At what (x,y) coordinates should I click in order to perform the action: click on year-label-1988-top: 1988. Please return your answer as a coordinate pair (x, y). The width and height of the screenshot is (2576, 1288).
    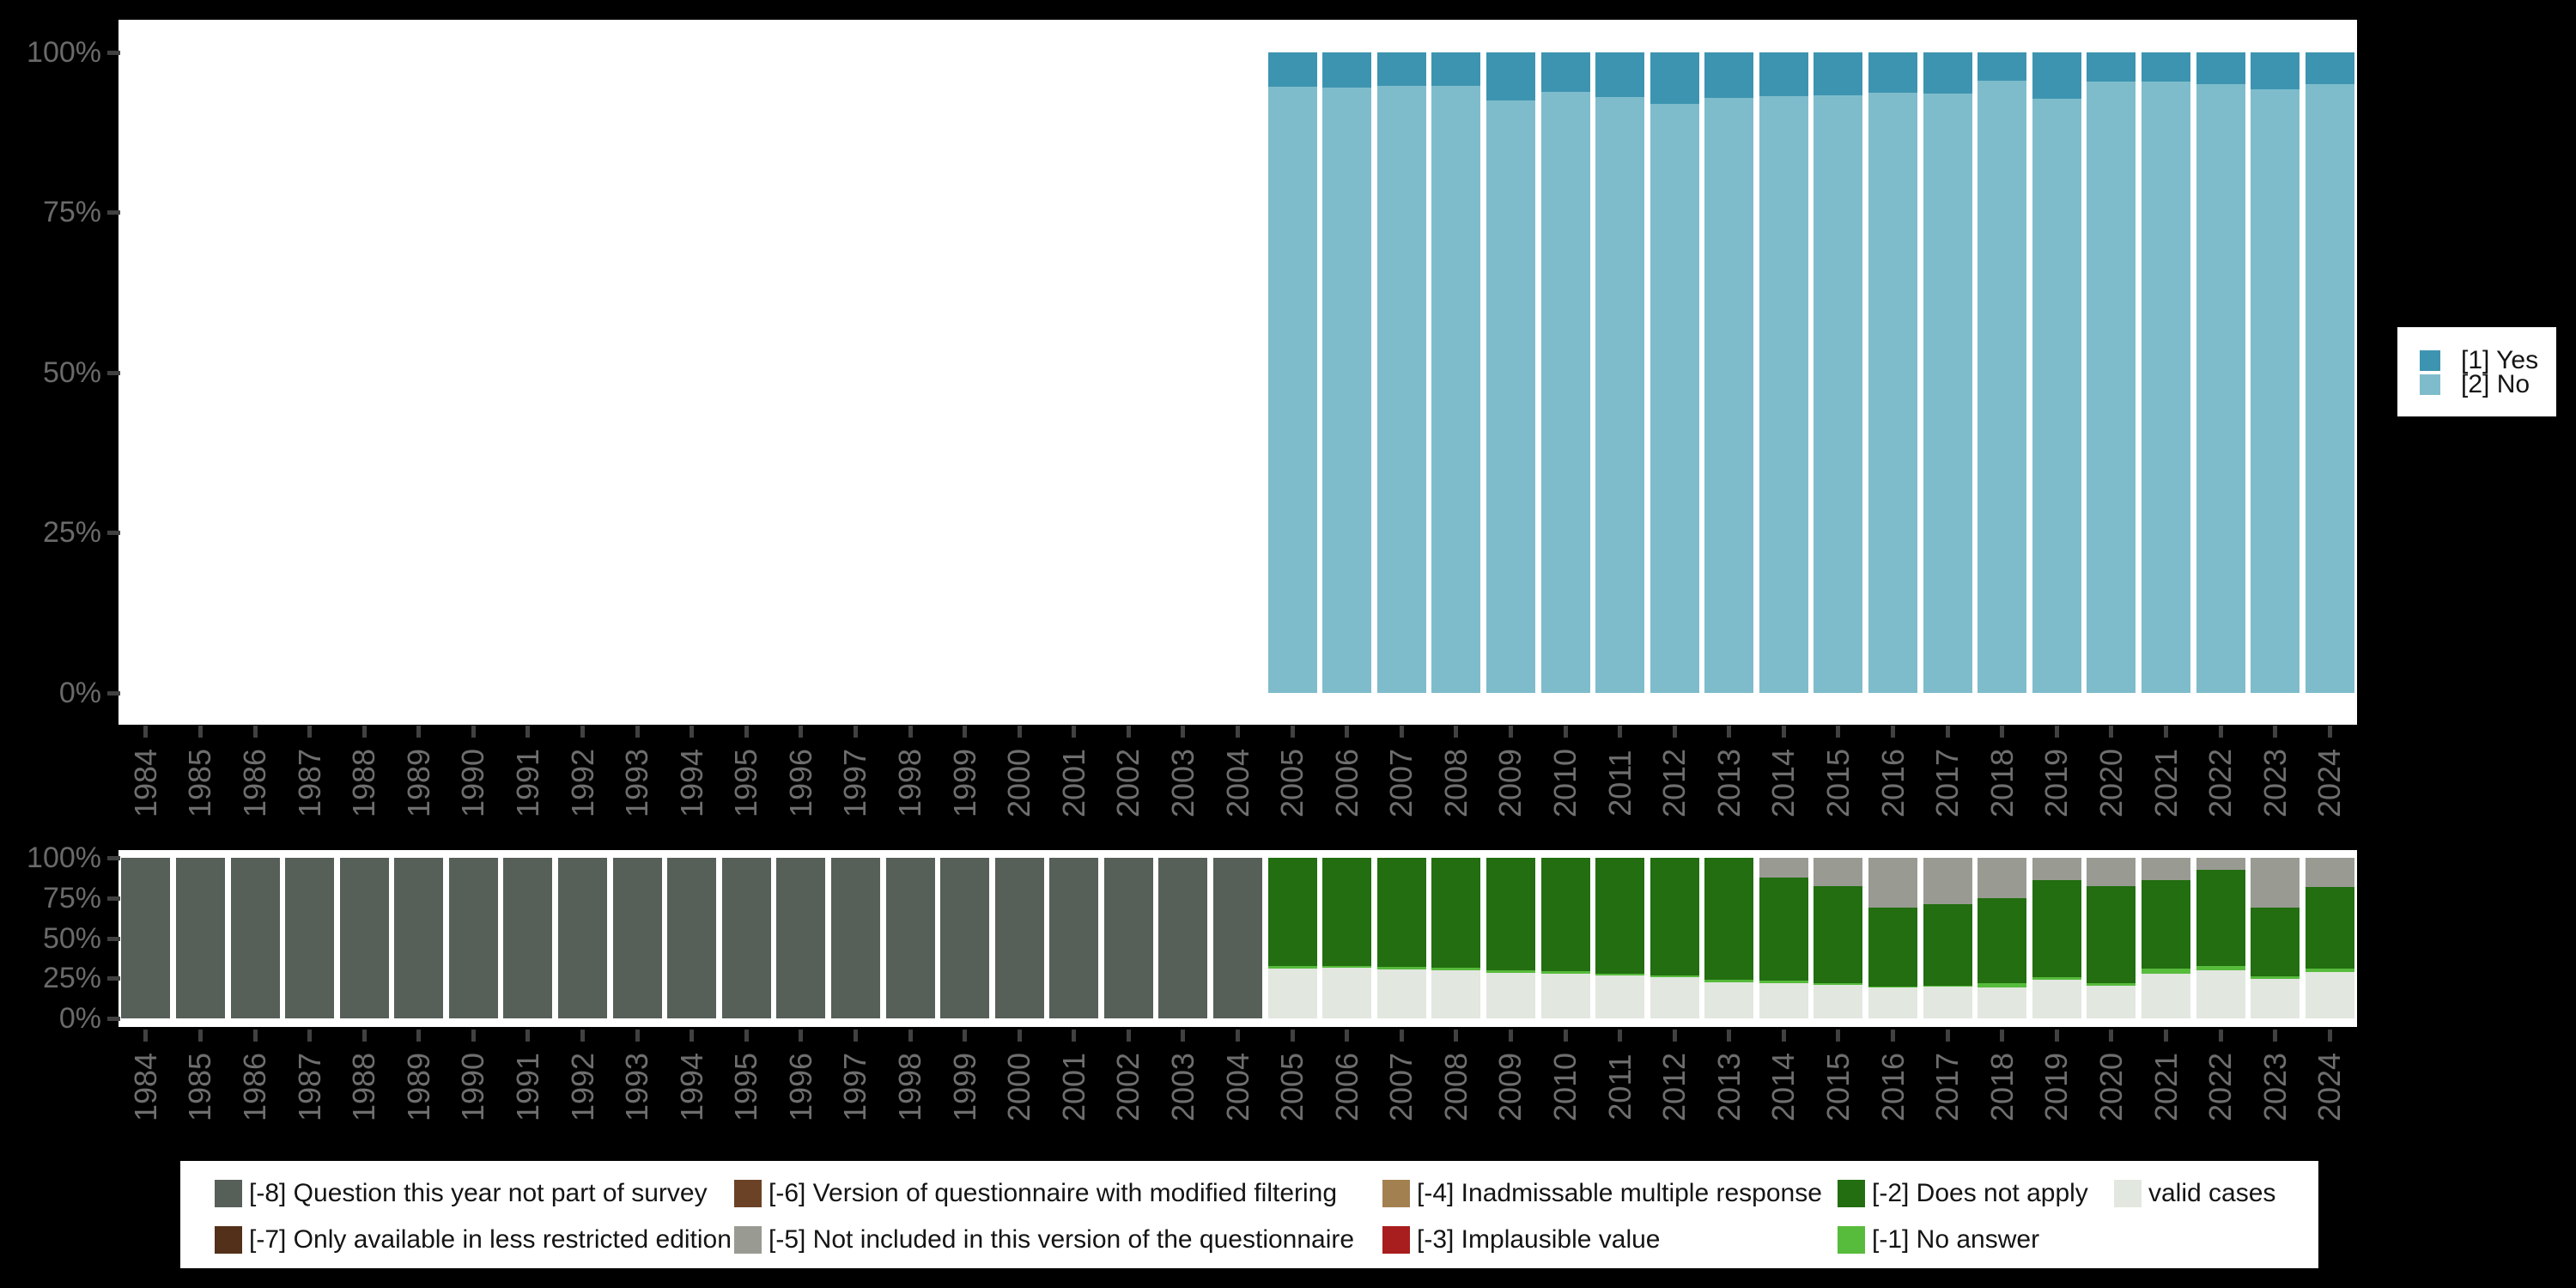
    Looking at the image, I should click on (364, 783).